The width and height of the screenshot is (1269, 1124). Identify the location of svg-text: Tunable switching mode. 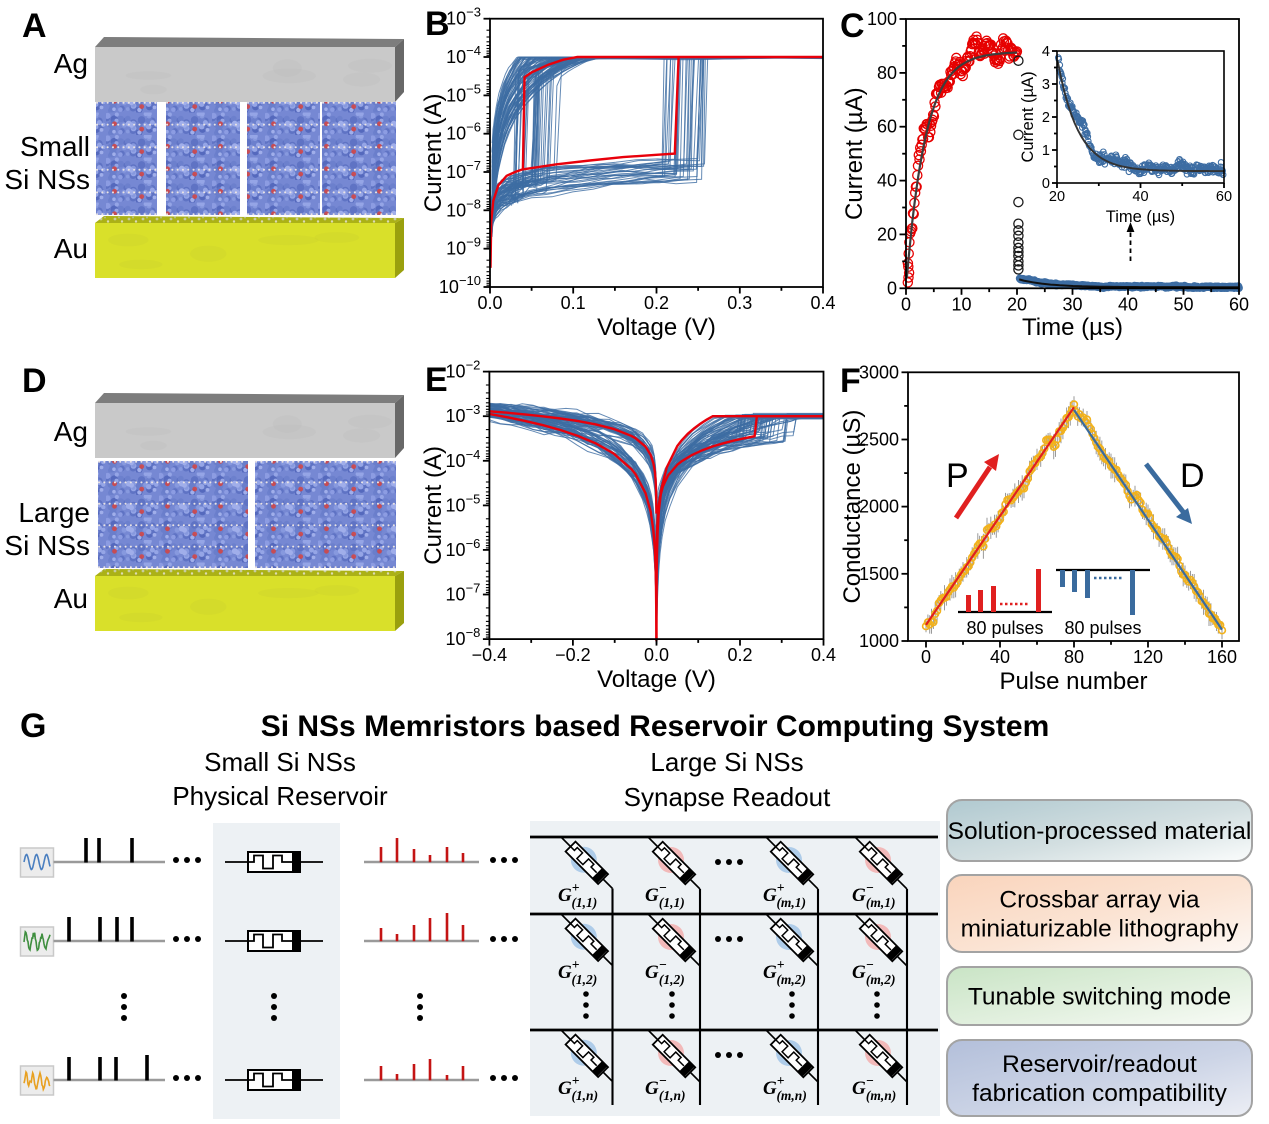
(1099, 997).